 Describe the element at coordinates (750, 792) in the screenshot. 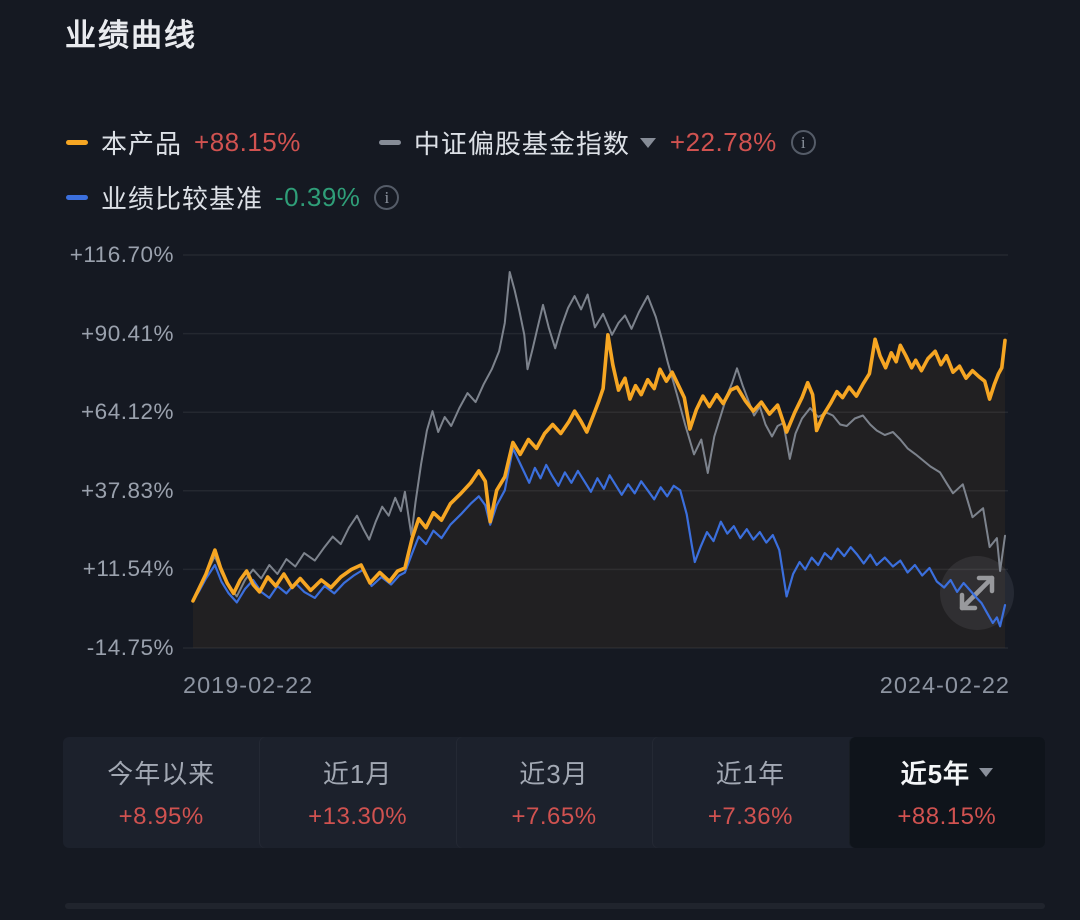

I see `tab-period-3: 近1年 +7.36%` at that location.